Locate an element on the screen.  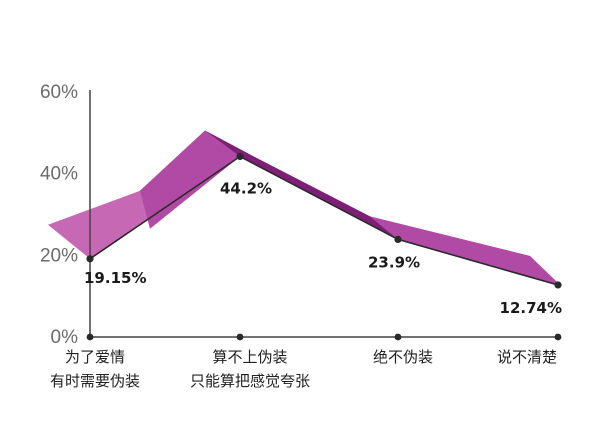
x-category-label: 只能算把感觉夸张 is located at coordinates (250, 381).